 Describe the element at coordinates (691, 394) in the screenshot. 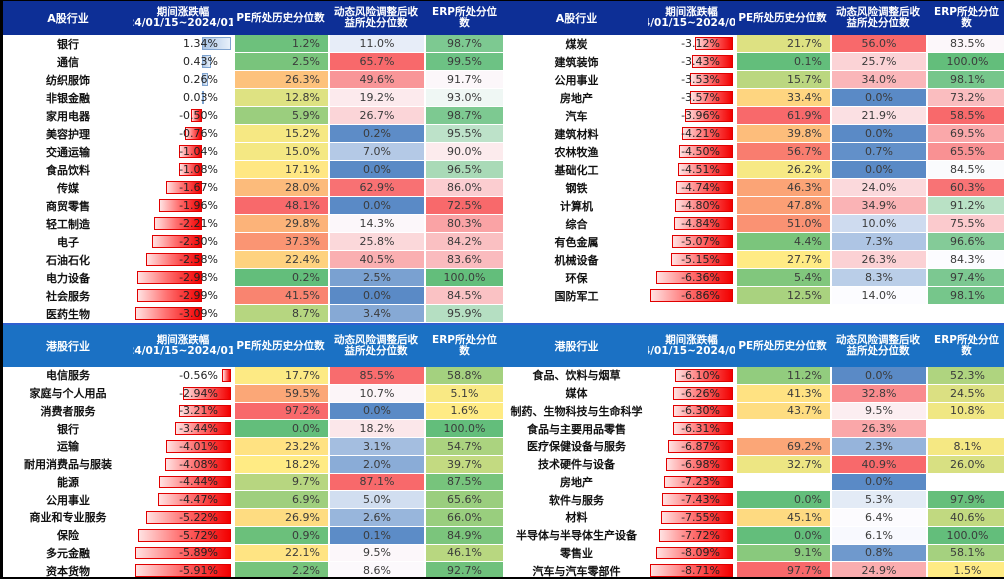

I see `change-cell: -6.26%` at that location.